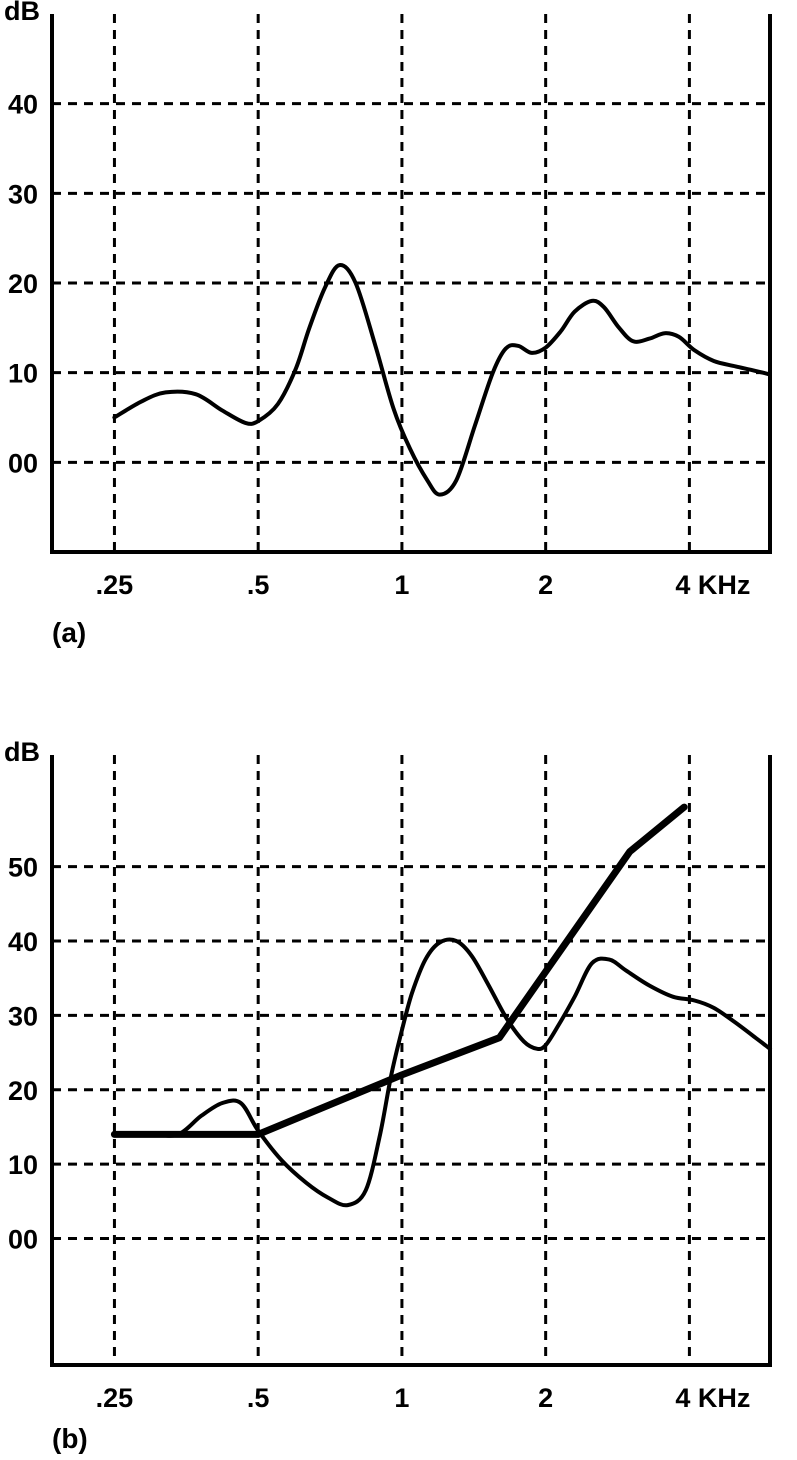  What do you see at coordinates (69, 632) in the screenshot?
I see `panel-label: (a)` at bounding box center [69, 632].